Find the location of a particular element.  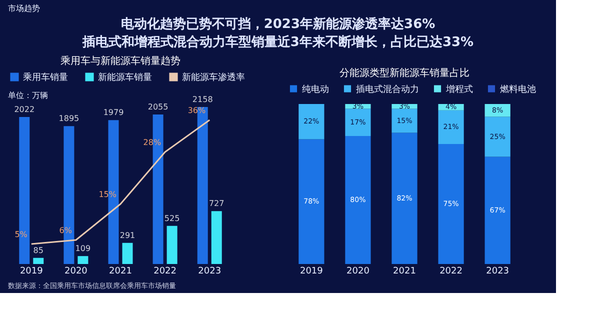

legend-label: 增程式 is located at coordinates (459, 89).